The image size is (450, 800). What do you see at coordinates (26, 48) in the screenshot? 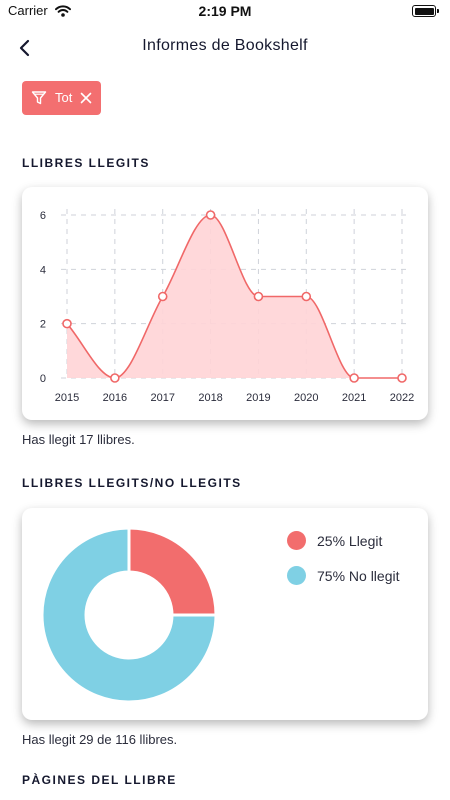
I see `back-chevron-icon` at bounding box center [26, 48].